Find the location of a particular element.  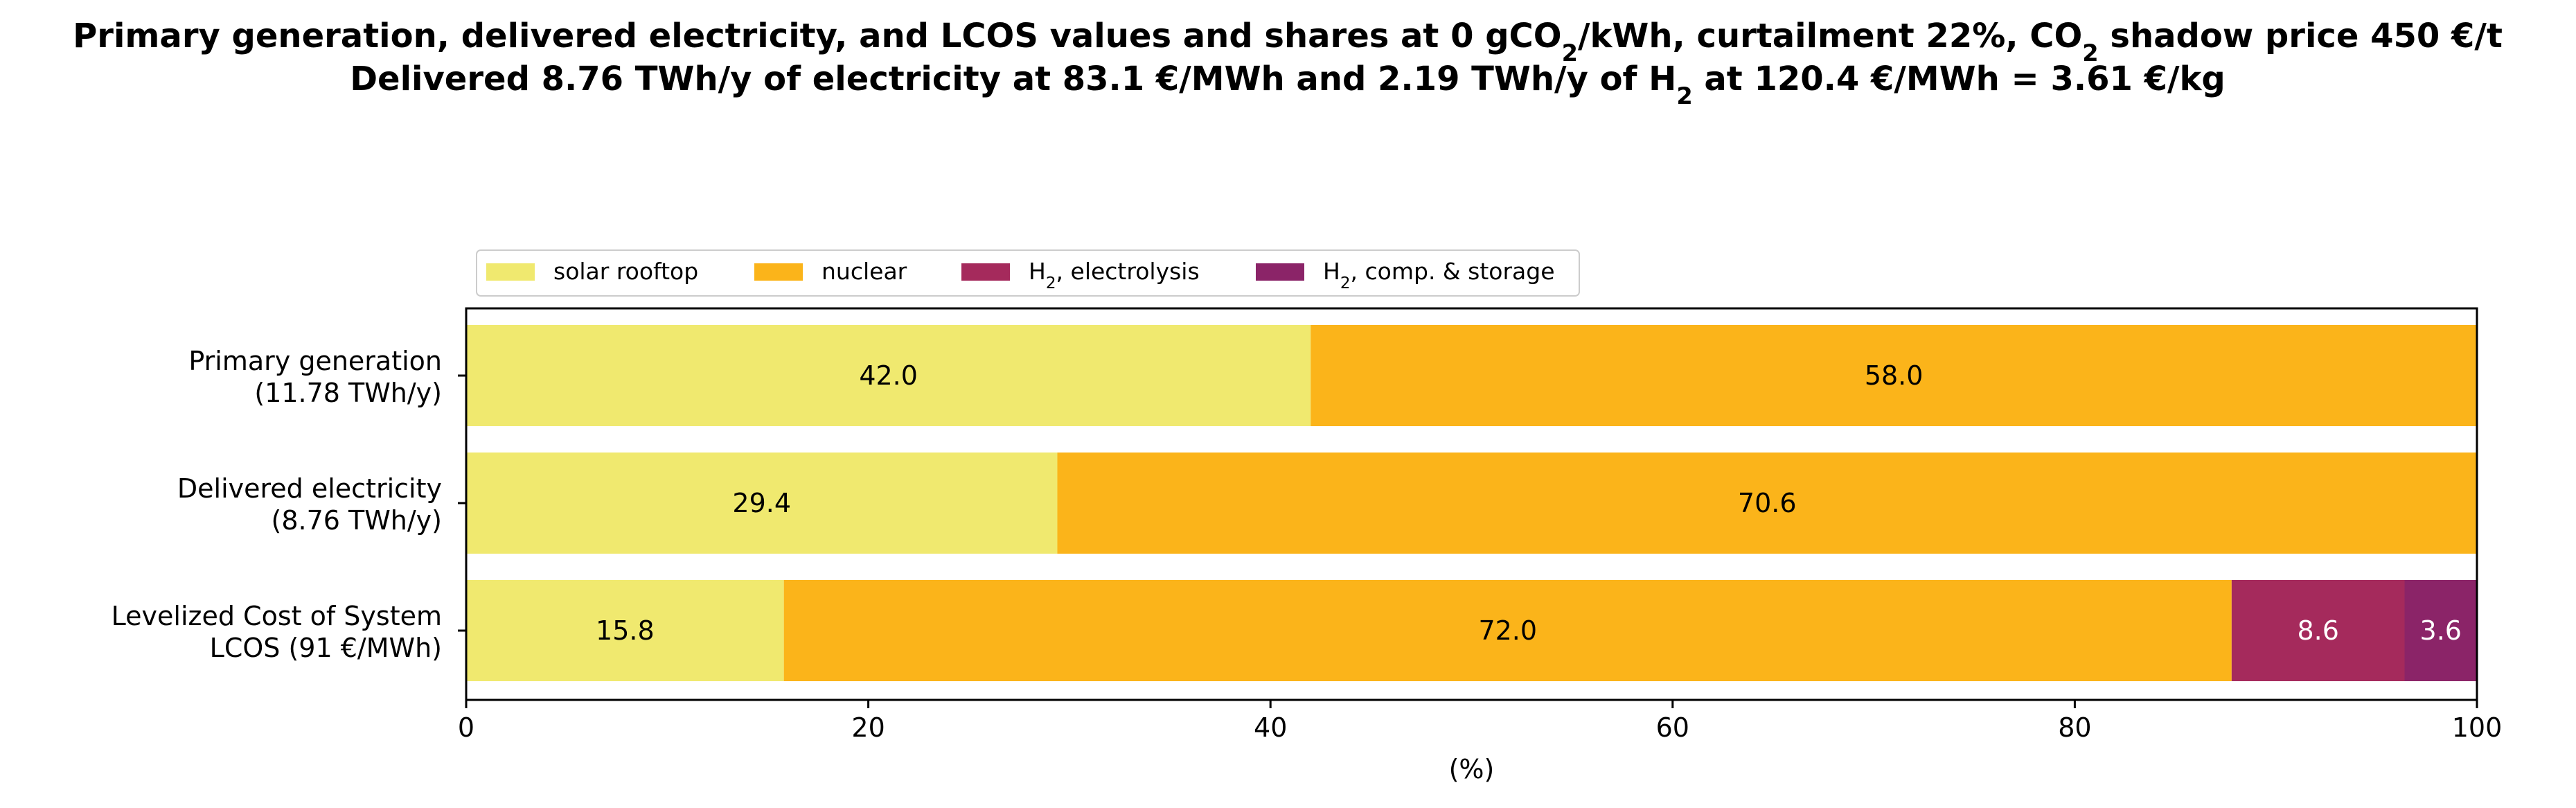

bar-value-label: 58.0 is located at coordinates (1894, 375).